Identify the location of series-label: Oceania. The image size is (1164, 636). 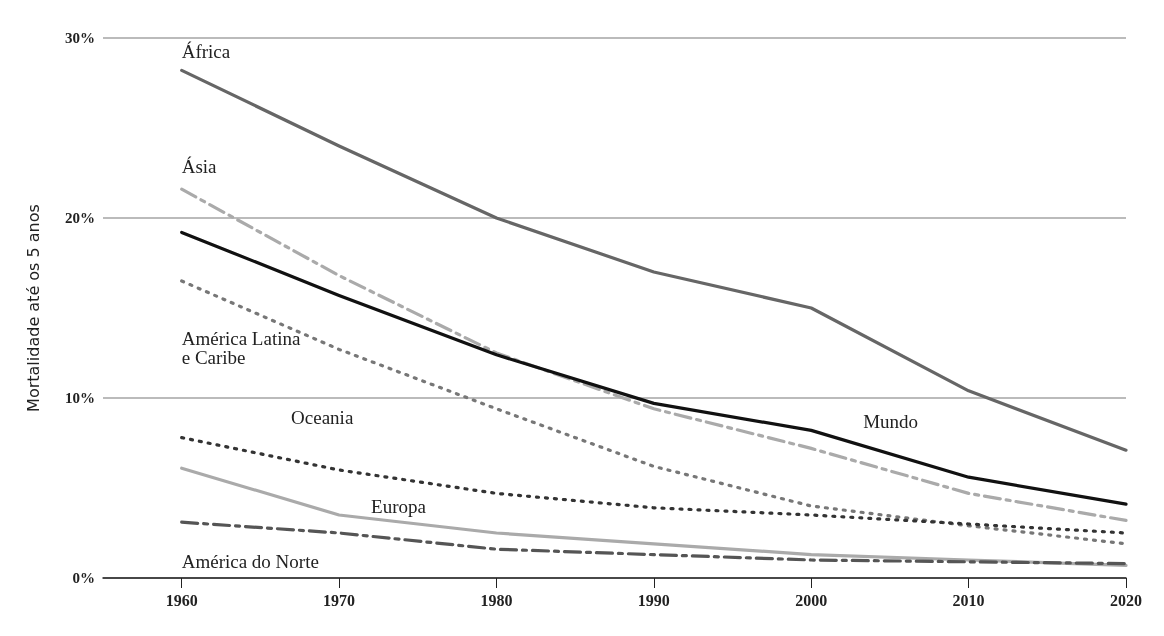
(322, 417).